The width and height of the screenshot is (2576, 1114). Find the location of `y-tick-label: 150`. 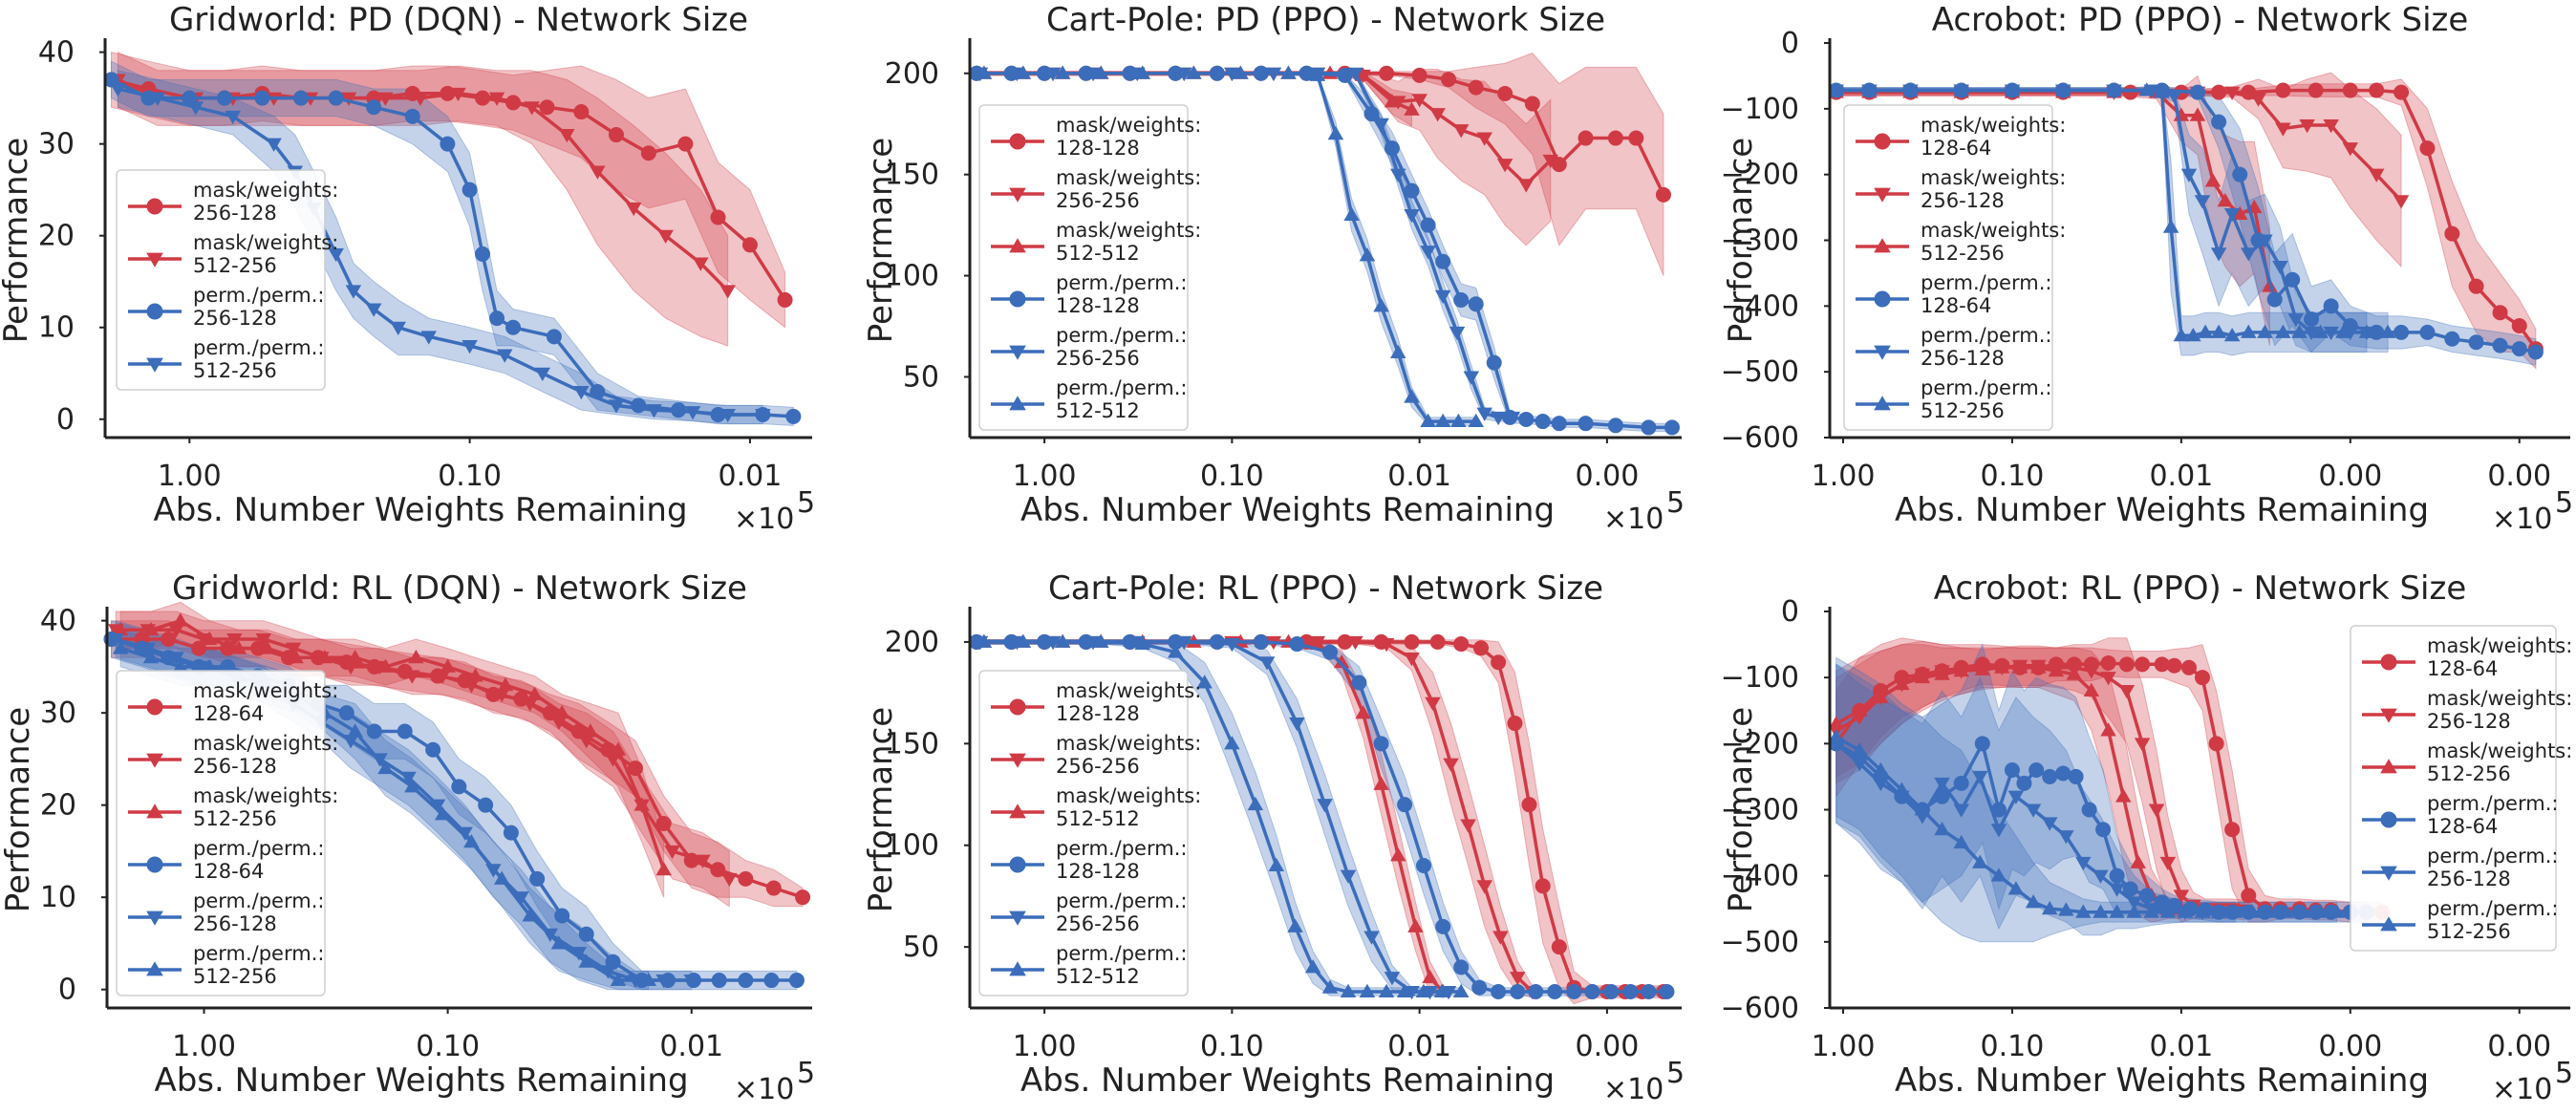

y-tick-label: 150 is located at coordinates (912, 744).